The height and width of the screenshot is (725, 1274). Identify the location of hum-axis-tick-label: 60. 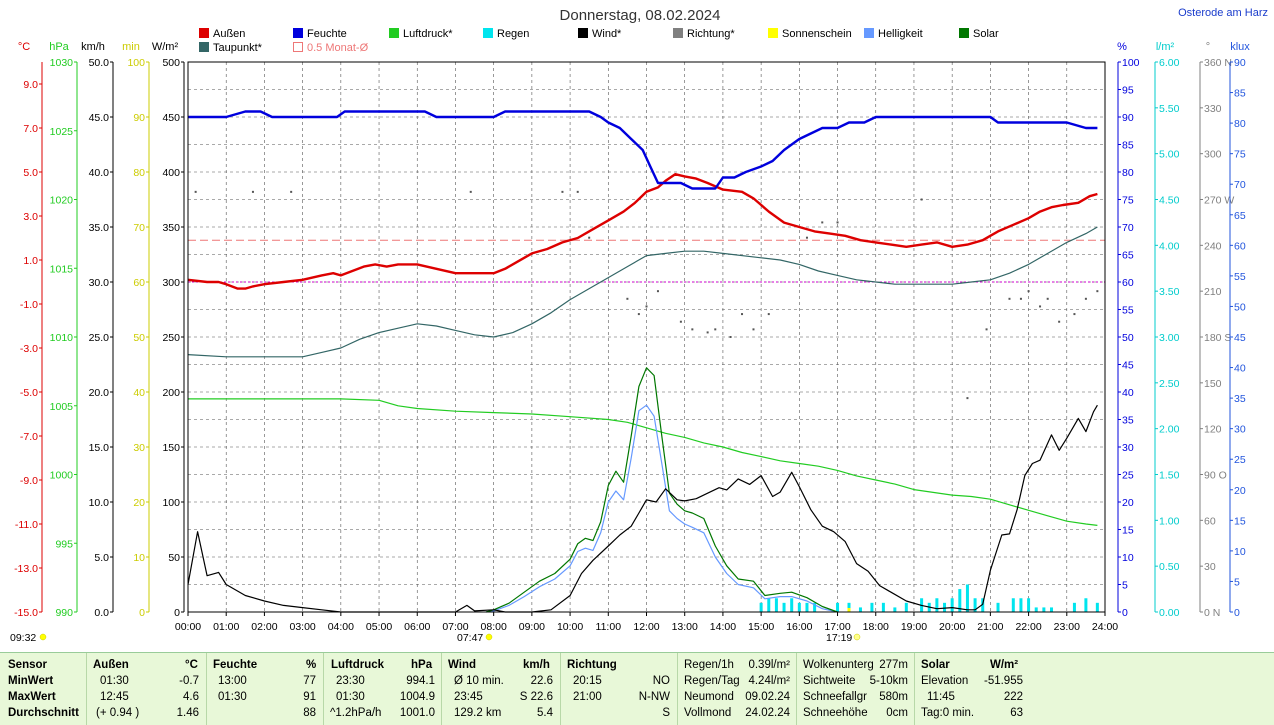
(1128, 283).